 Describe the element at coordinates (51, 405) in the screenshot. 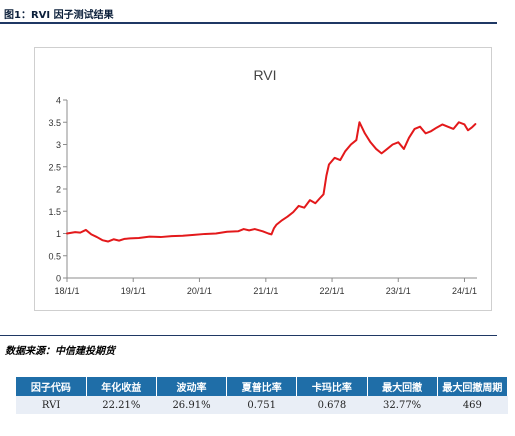

I see `cell-factor-code: RVI` at that location.